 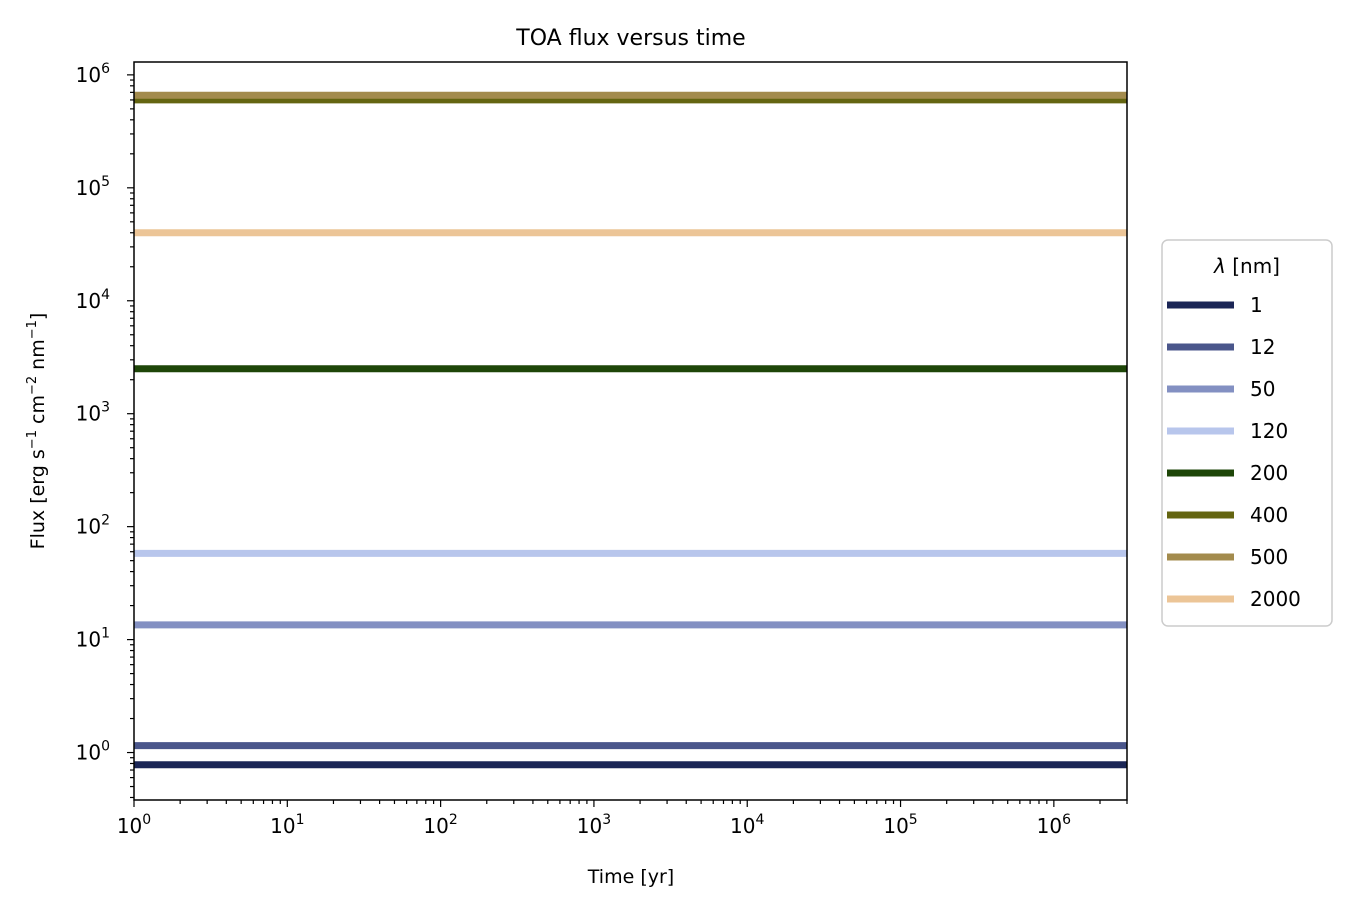 What do you see at coordinates (93, 752) in the screenshot?
I see `y-tick-label: 10⁰` at bounding box center [93, 752].